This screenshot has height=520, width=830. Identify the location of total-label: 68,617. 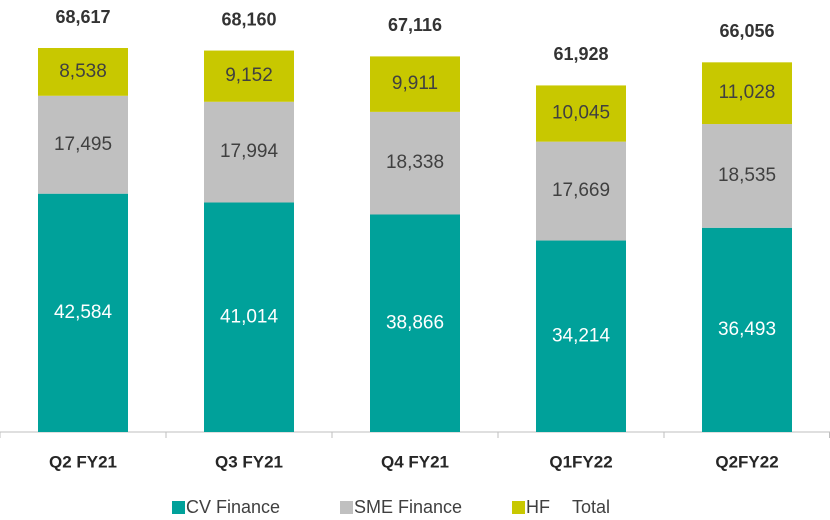
(82, 17).